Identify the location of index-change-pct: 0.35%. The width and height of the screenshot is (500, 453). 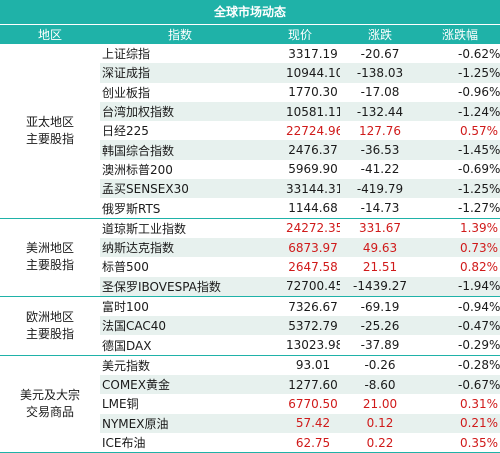
(460, 442).